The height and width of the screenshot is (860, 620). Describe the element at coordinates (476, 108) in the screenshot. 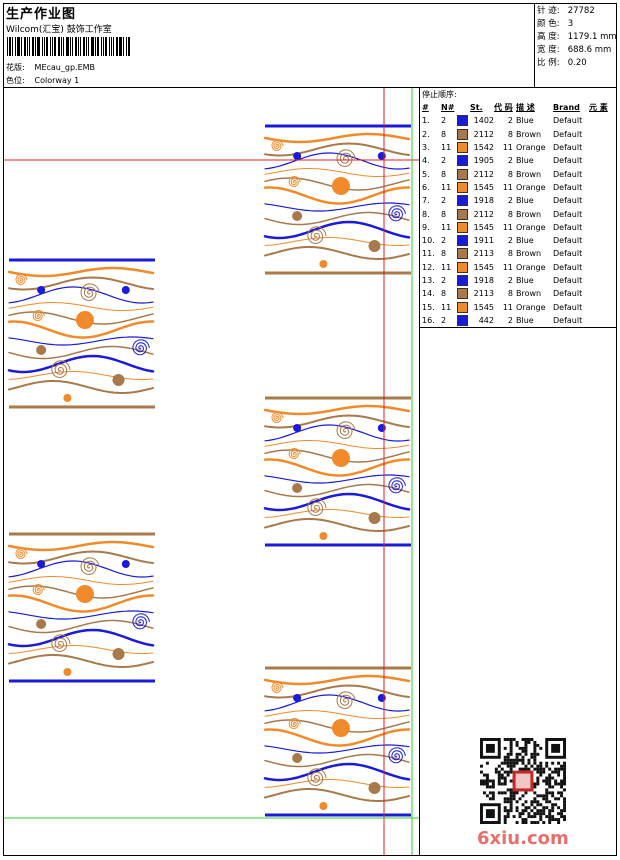

I see `col-stitches: St.` at that location.